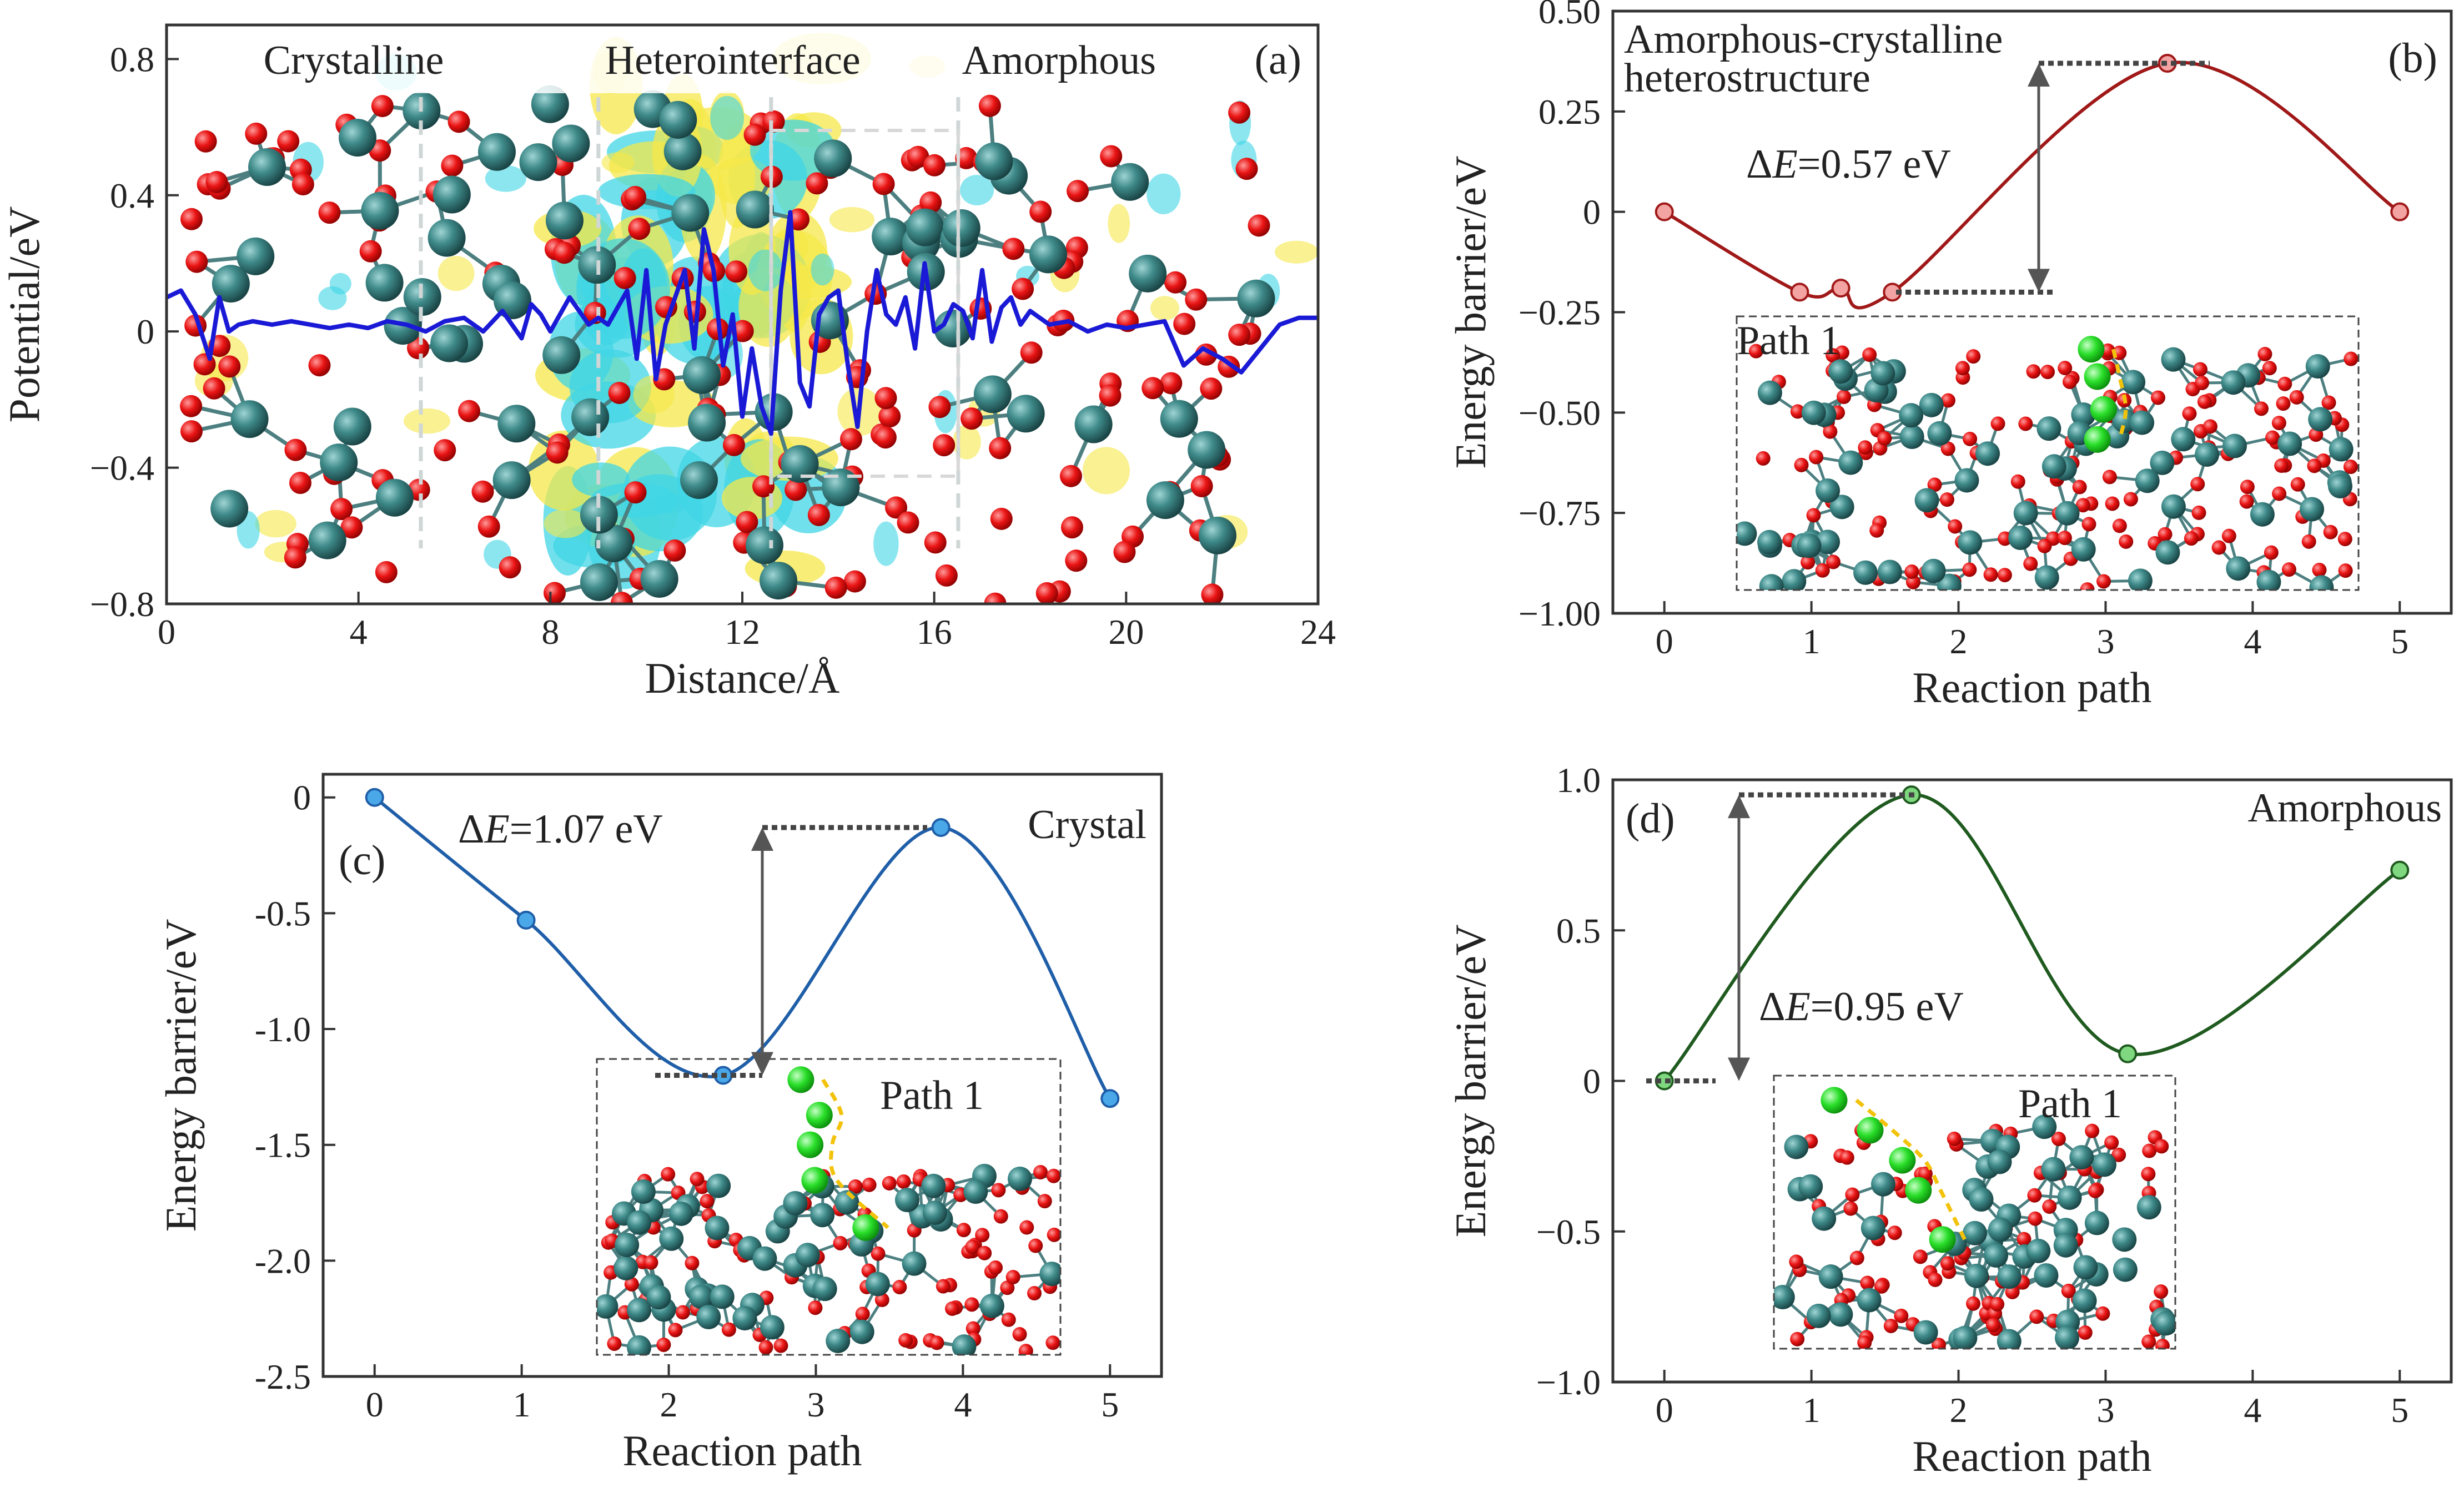 This screenshot has height=1503, width=2464. What do you see at coordinates (1886, 164) in the screenshot?
I see `delta-e-value: 0.57 eV` at bounding box center [1886, 164].